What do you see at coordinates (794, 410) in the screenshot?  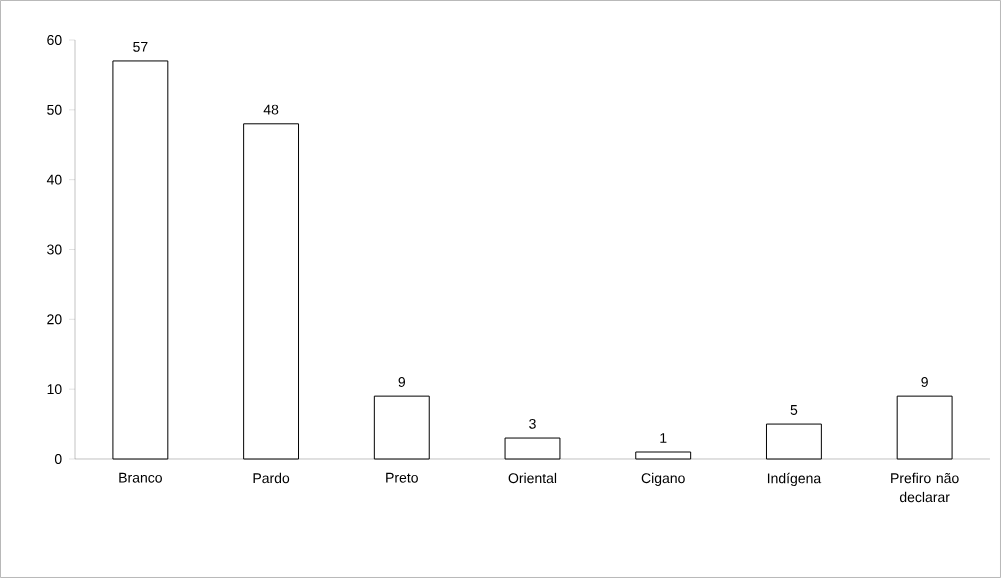 I see `data-label: 5` at bounding box center [794, 410].